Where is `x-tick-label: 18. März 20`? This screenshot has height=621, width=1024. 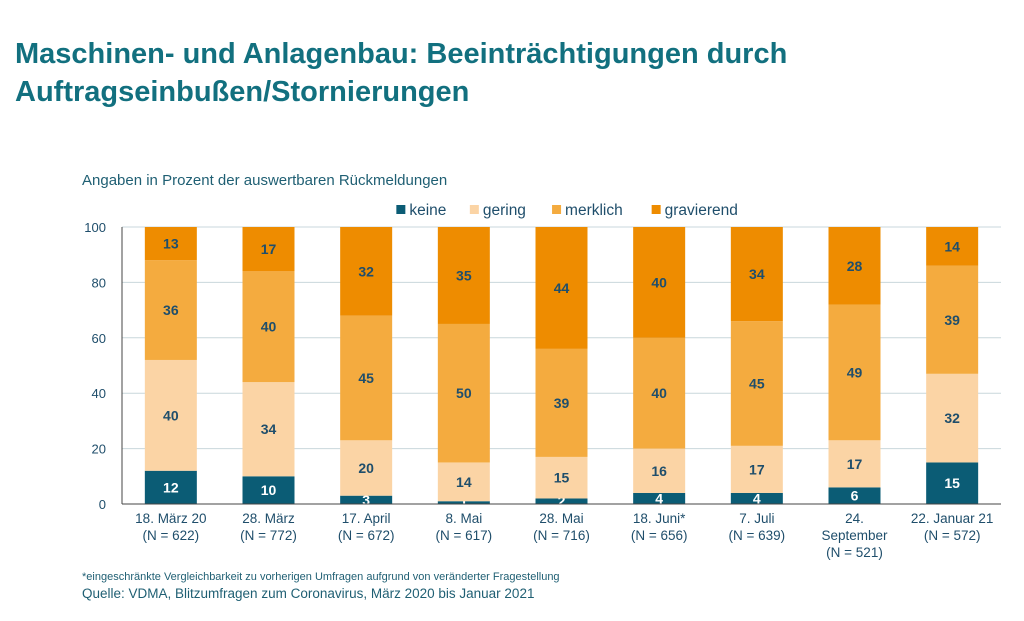
x-tick-label: 18. März 20 is located at coordinates (170, 518).